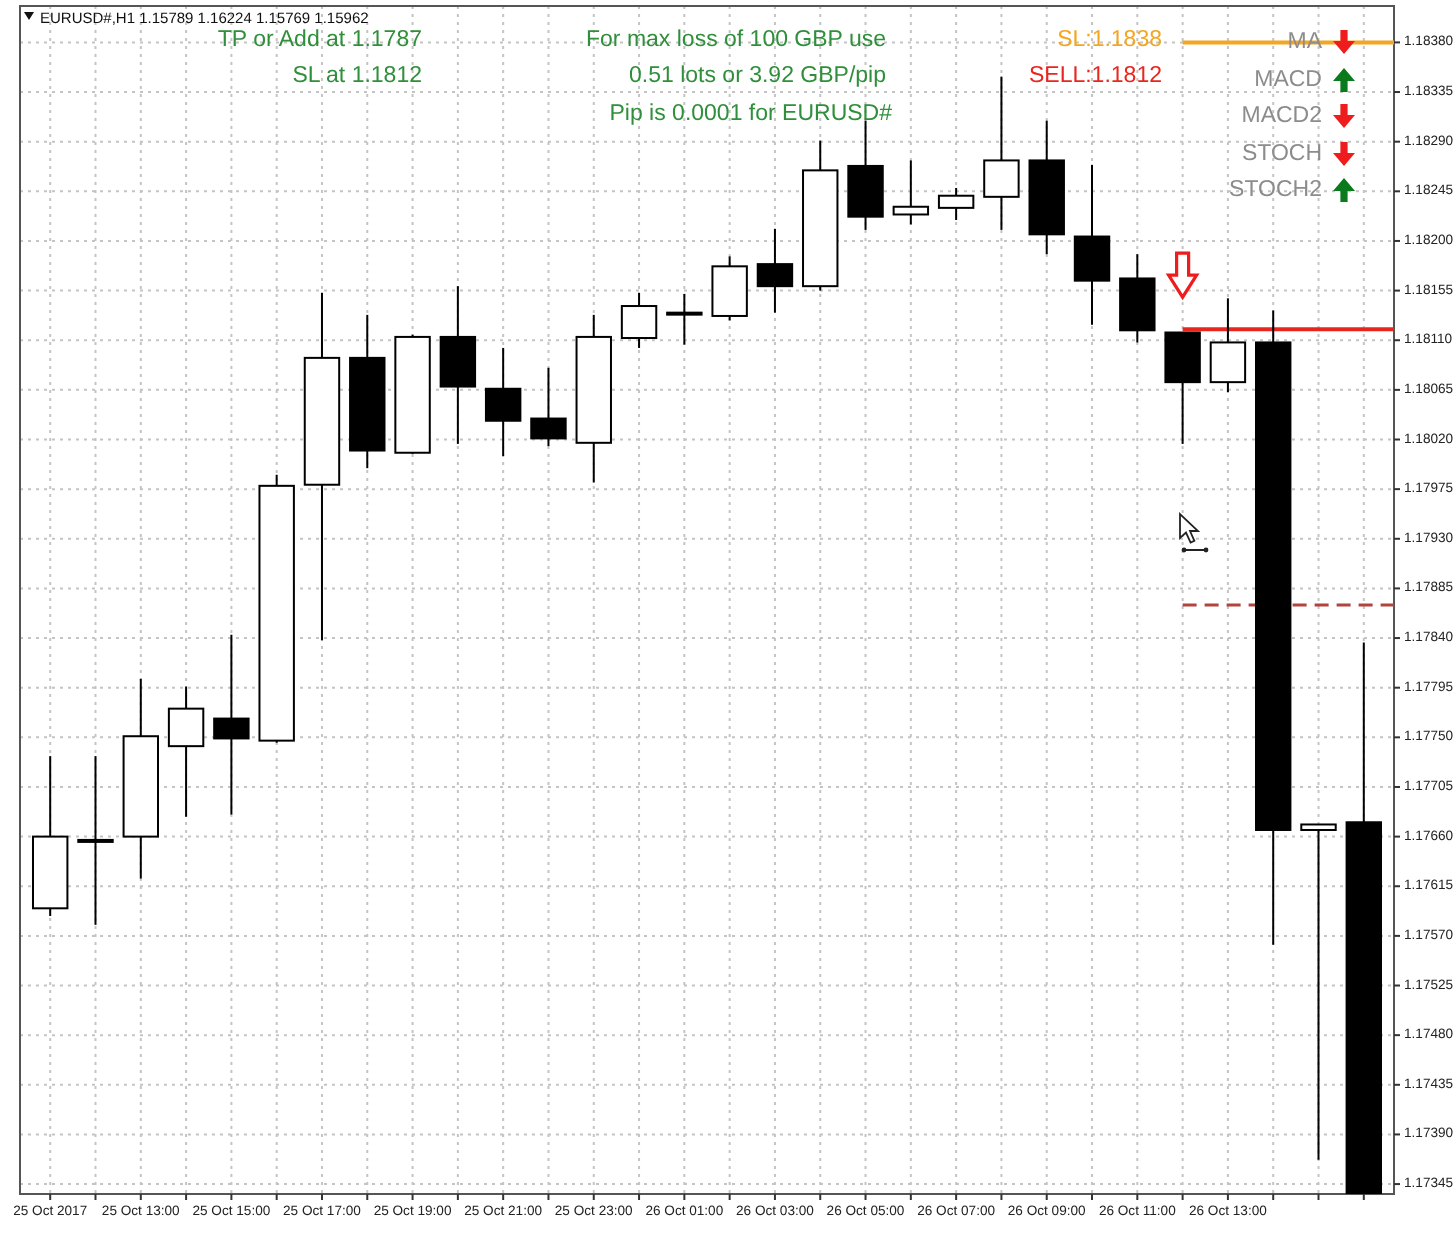 Image resolution: width=1456 pixels, height=1240 pixels. I want to click on annotation: Pip is 0.0001 for EURUSD#, so click(751, 114).